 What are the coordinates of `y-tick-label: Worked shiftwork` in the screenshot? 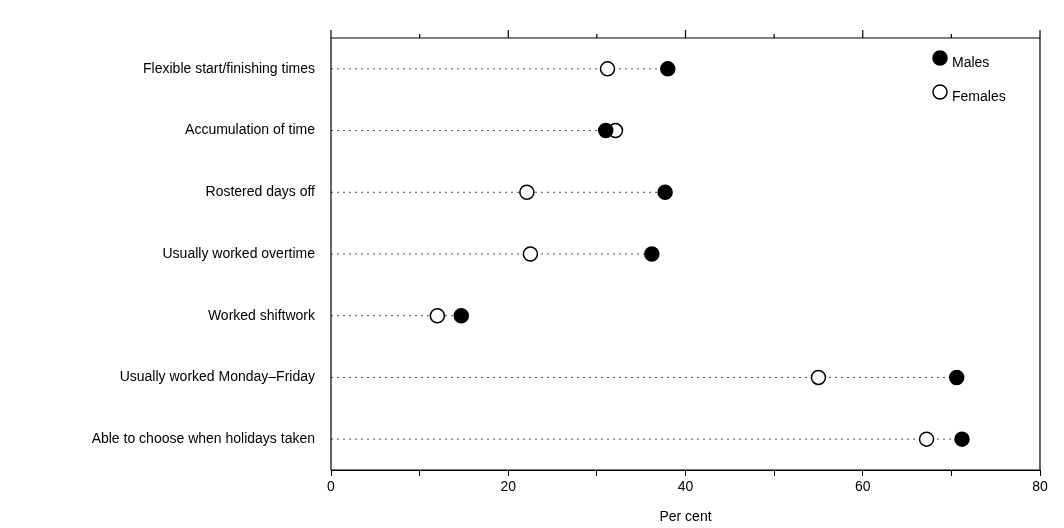 It's located at (261, 314).